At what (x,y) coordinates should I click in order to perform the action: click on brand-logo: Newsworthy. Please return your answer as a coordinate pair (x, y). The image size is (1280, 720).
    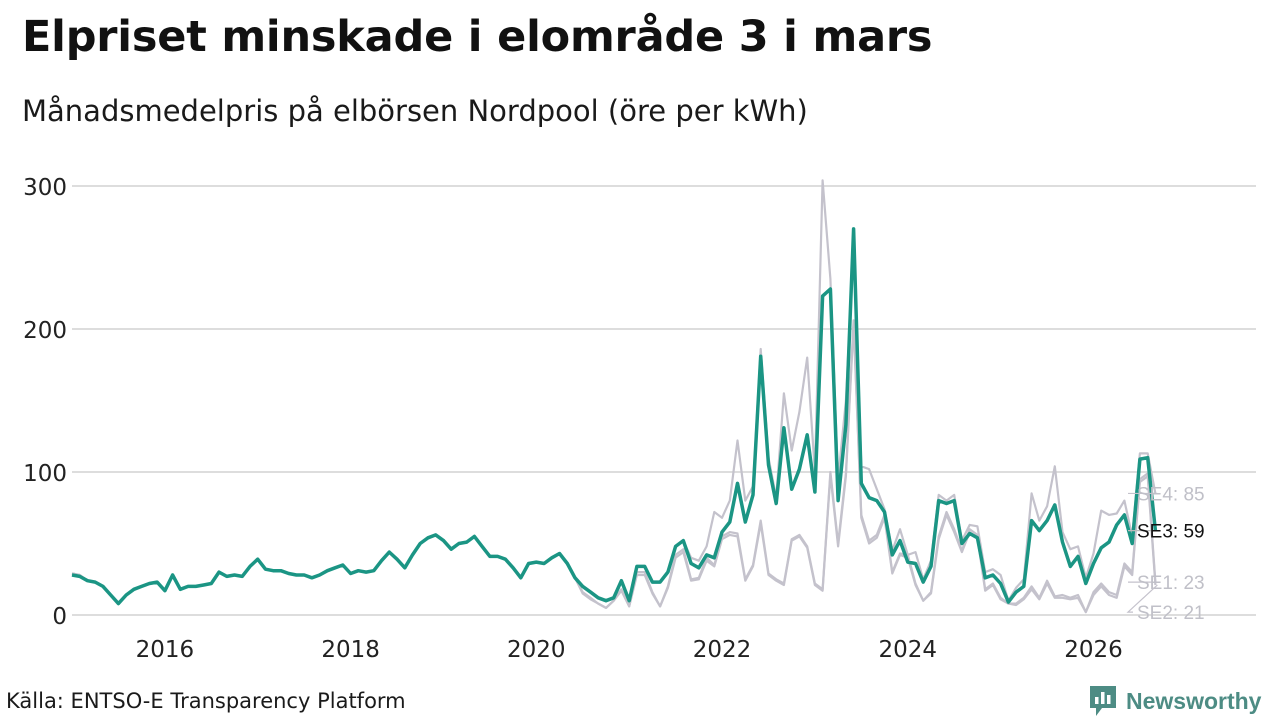
    Looking at the image, I should click on (1174, 701).